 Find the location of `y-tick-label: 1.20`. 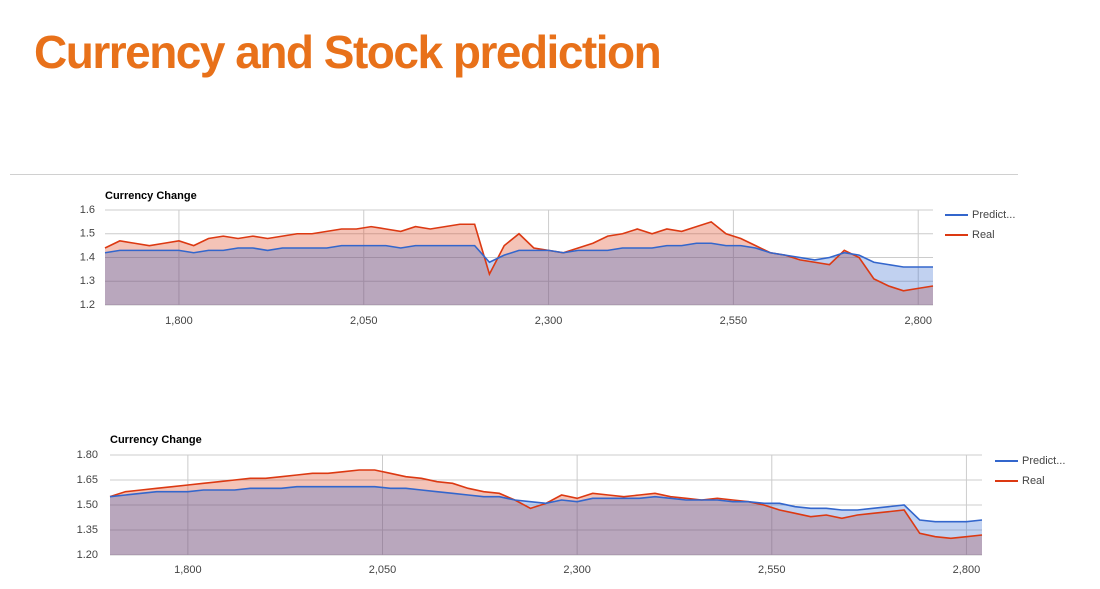

y-tick-label: 1.20 is located at coordinates (87, 555).